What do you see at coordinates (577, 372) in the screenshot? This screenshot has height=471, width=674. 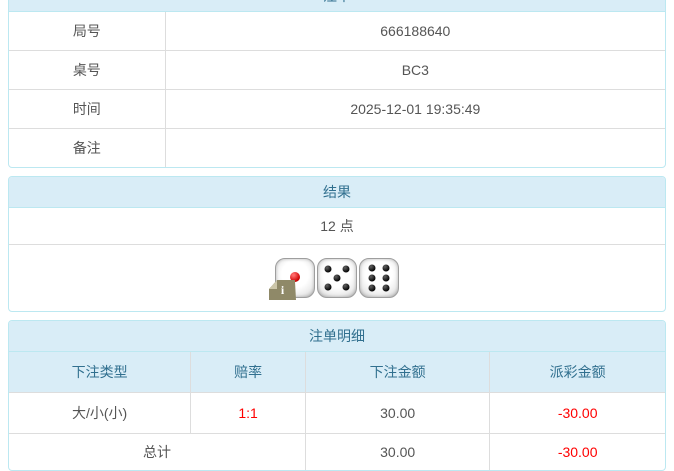 I see `col-payout-amount: 派彩金额` at bounding box center [577, 372].